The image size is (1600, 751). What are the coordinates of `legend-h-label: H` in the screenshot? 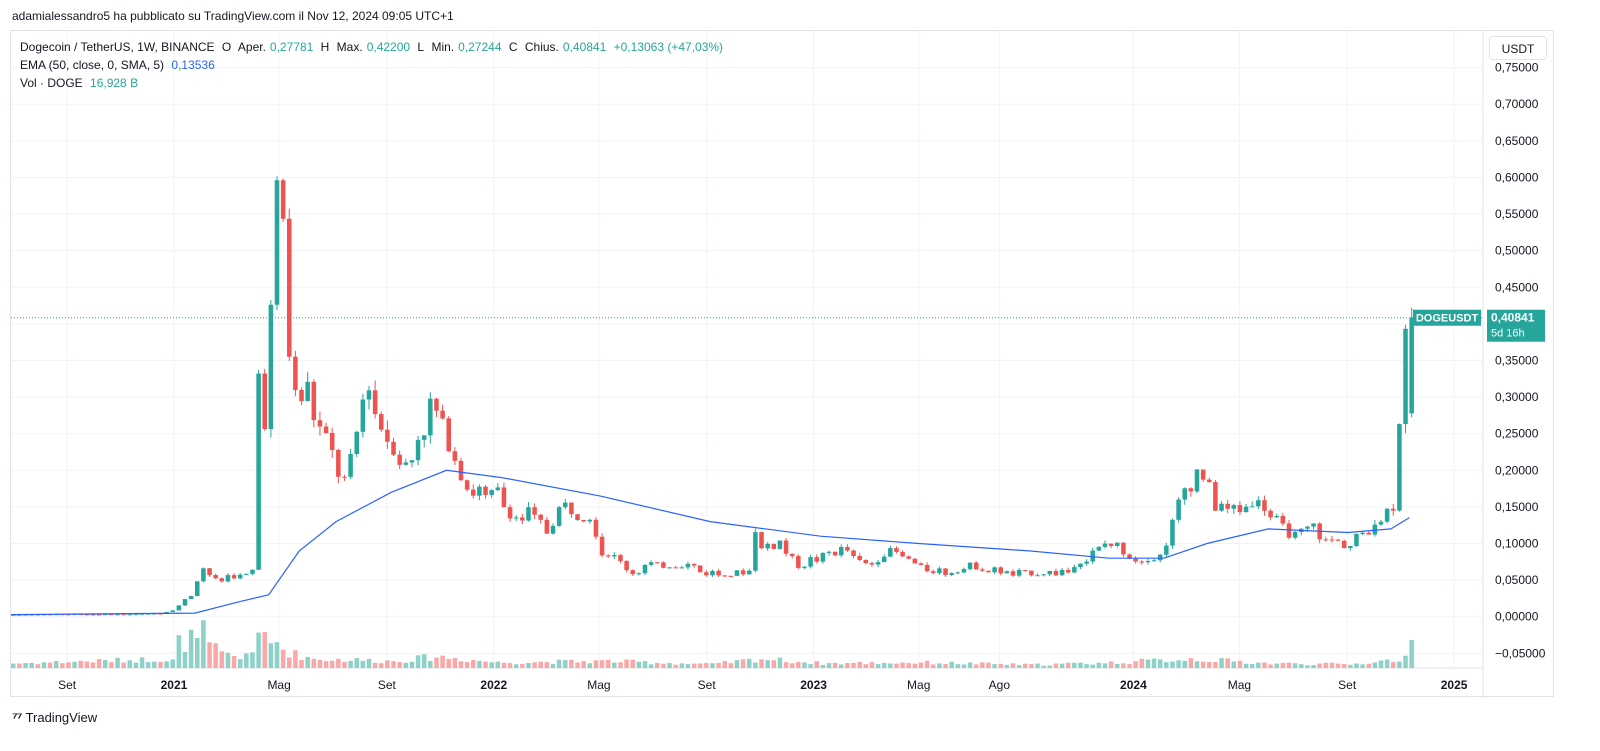 It's located at (325, 47).